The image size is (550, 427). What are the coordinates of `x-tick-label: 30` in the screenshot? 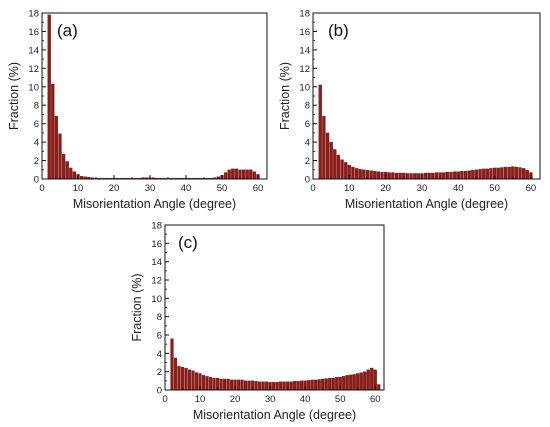 It's located at (270, 399).